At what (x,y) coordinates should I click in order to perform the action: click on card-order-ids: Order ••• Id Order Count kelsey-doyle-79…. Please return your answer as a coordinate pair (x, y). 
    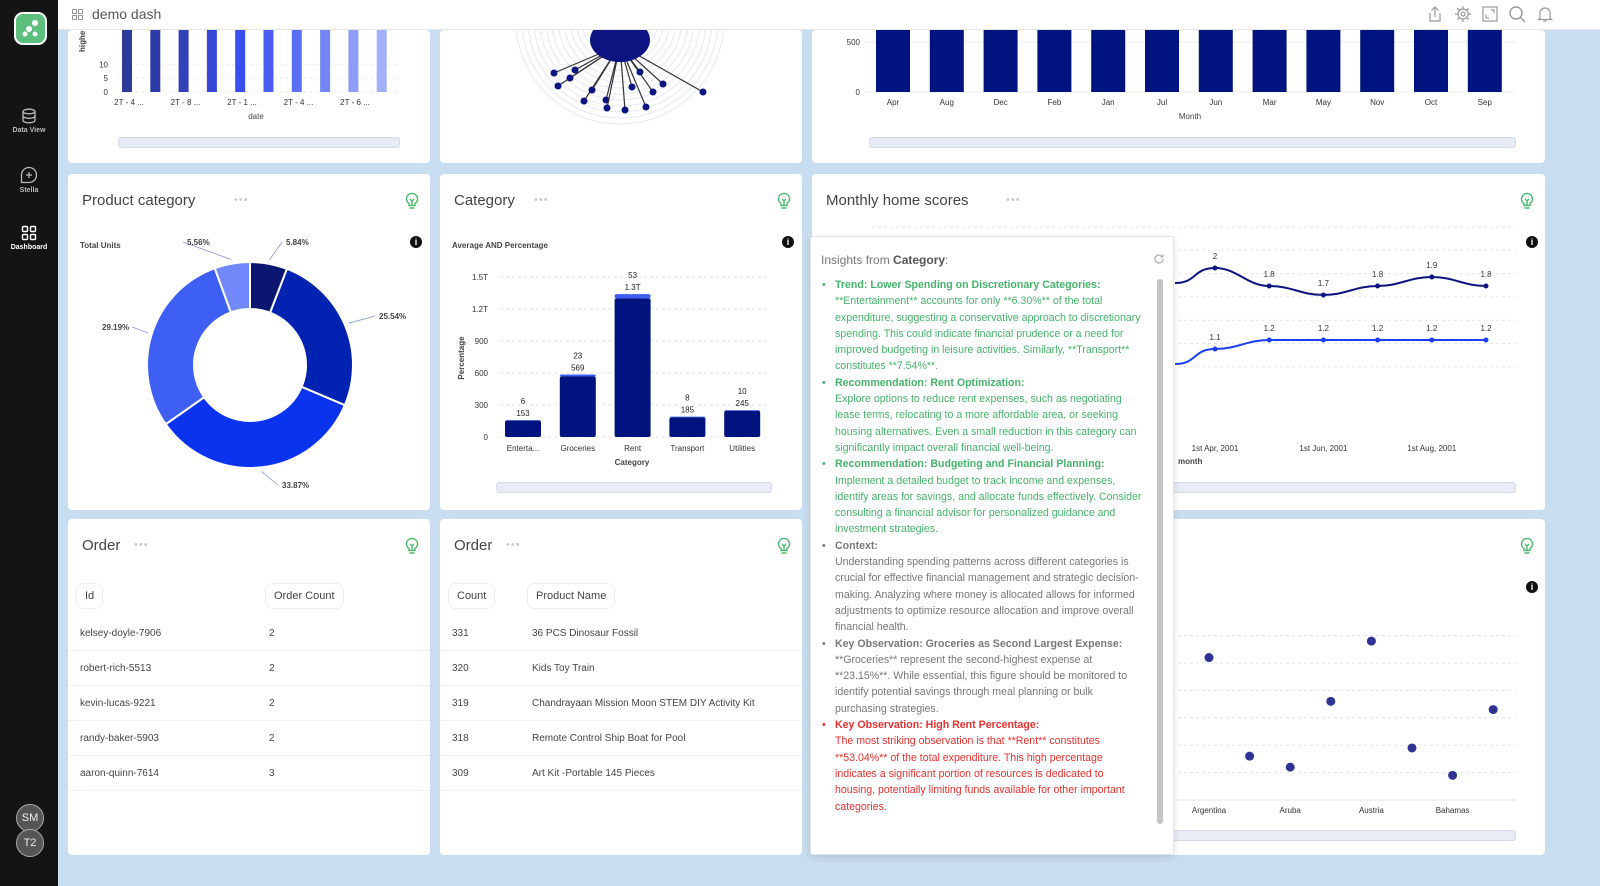
    Looking at the image, I should click on (249, 687).